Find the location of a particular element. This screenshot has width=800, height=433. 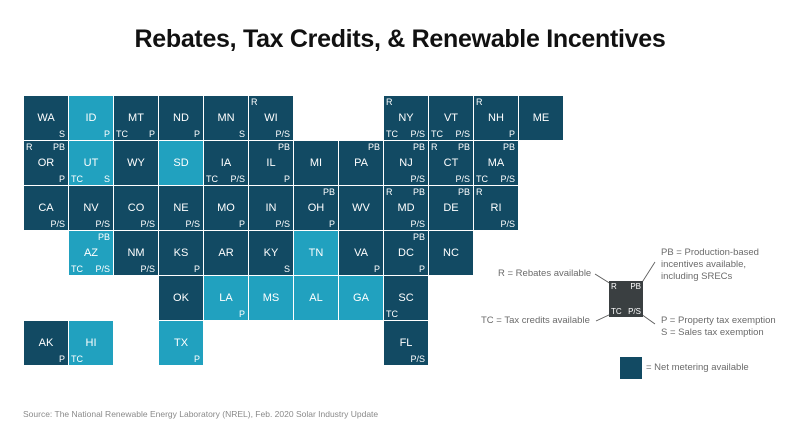

state-abbr: PA is located at coordinates (361, 163).